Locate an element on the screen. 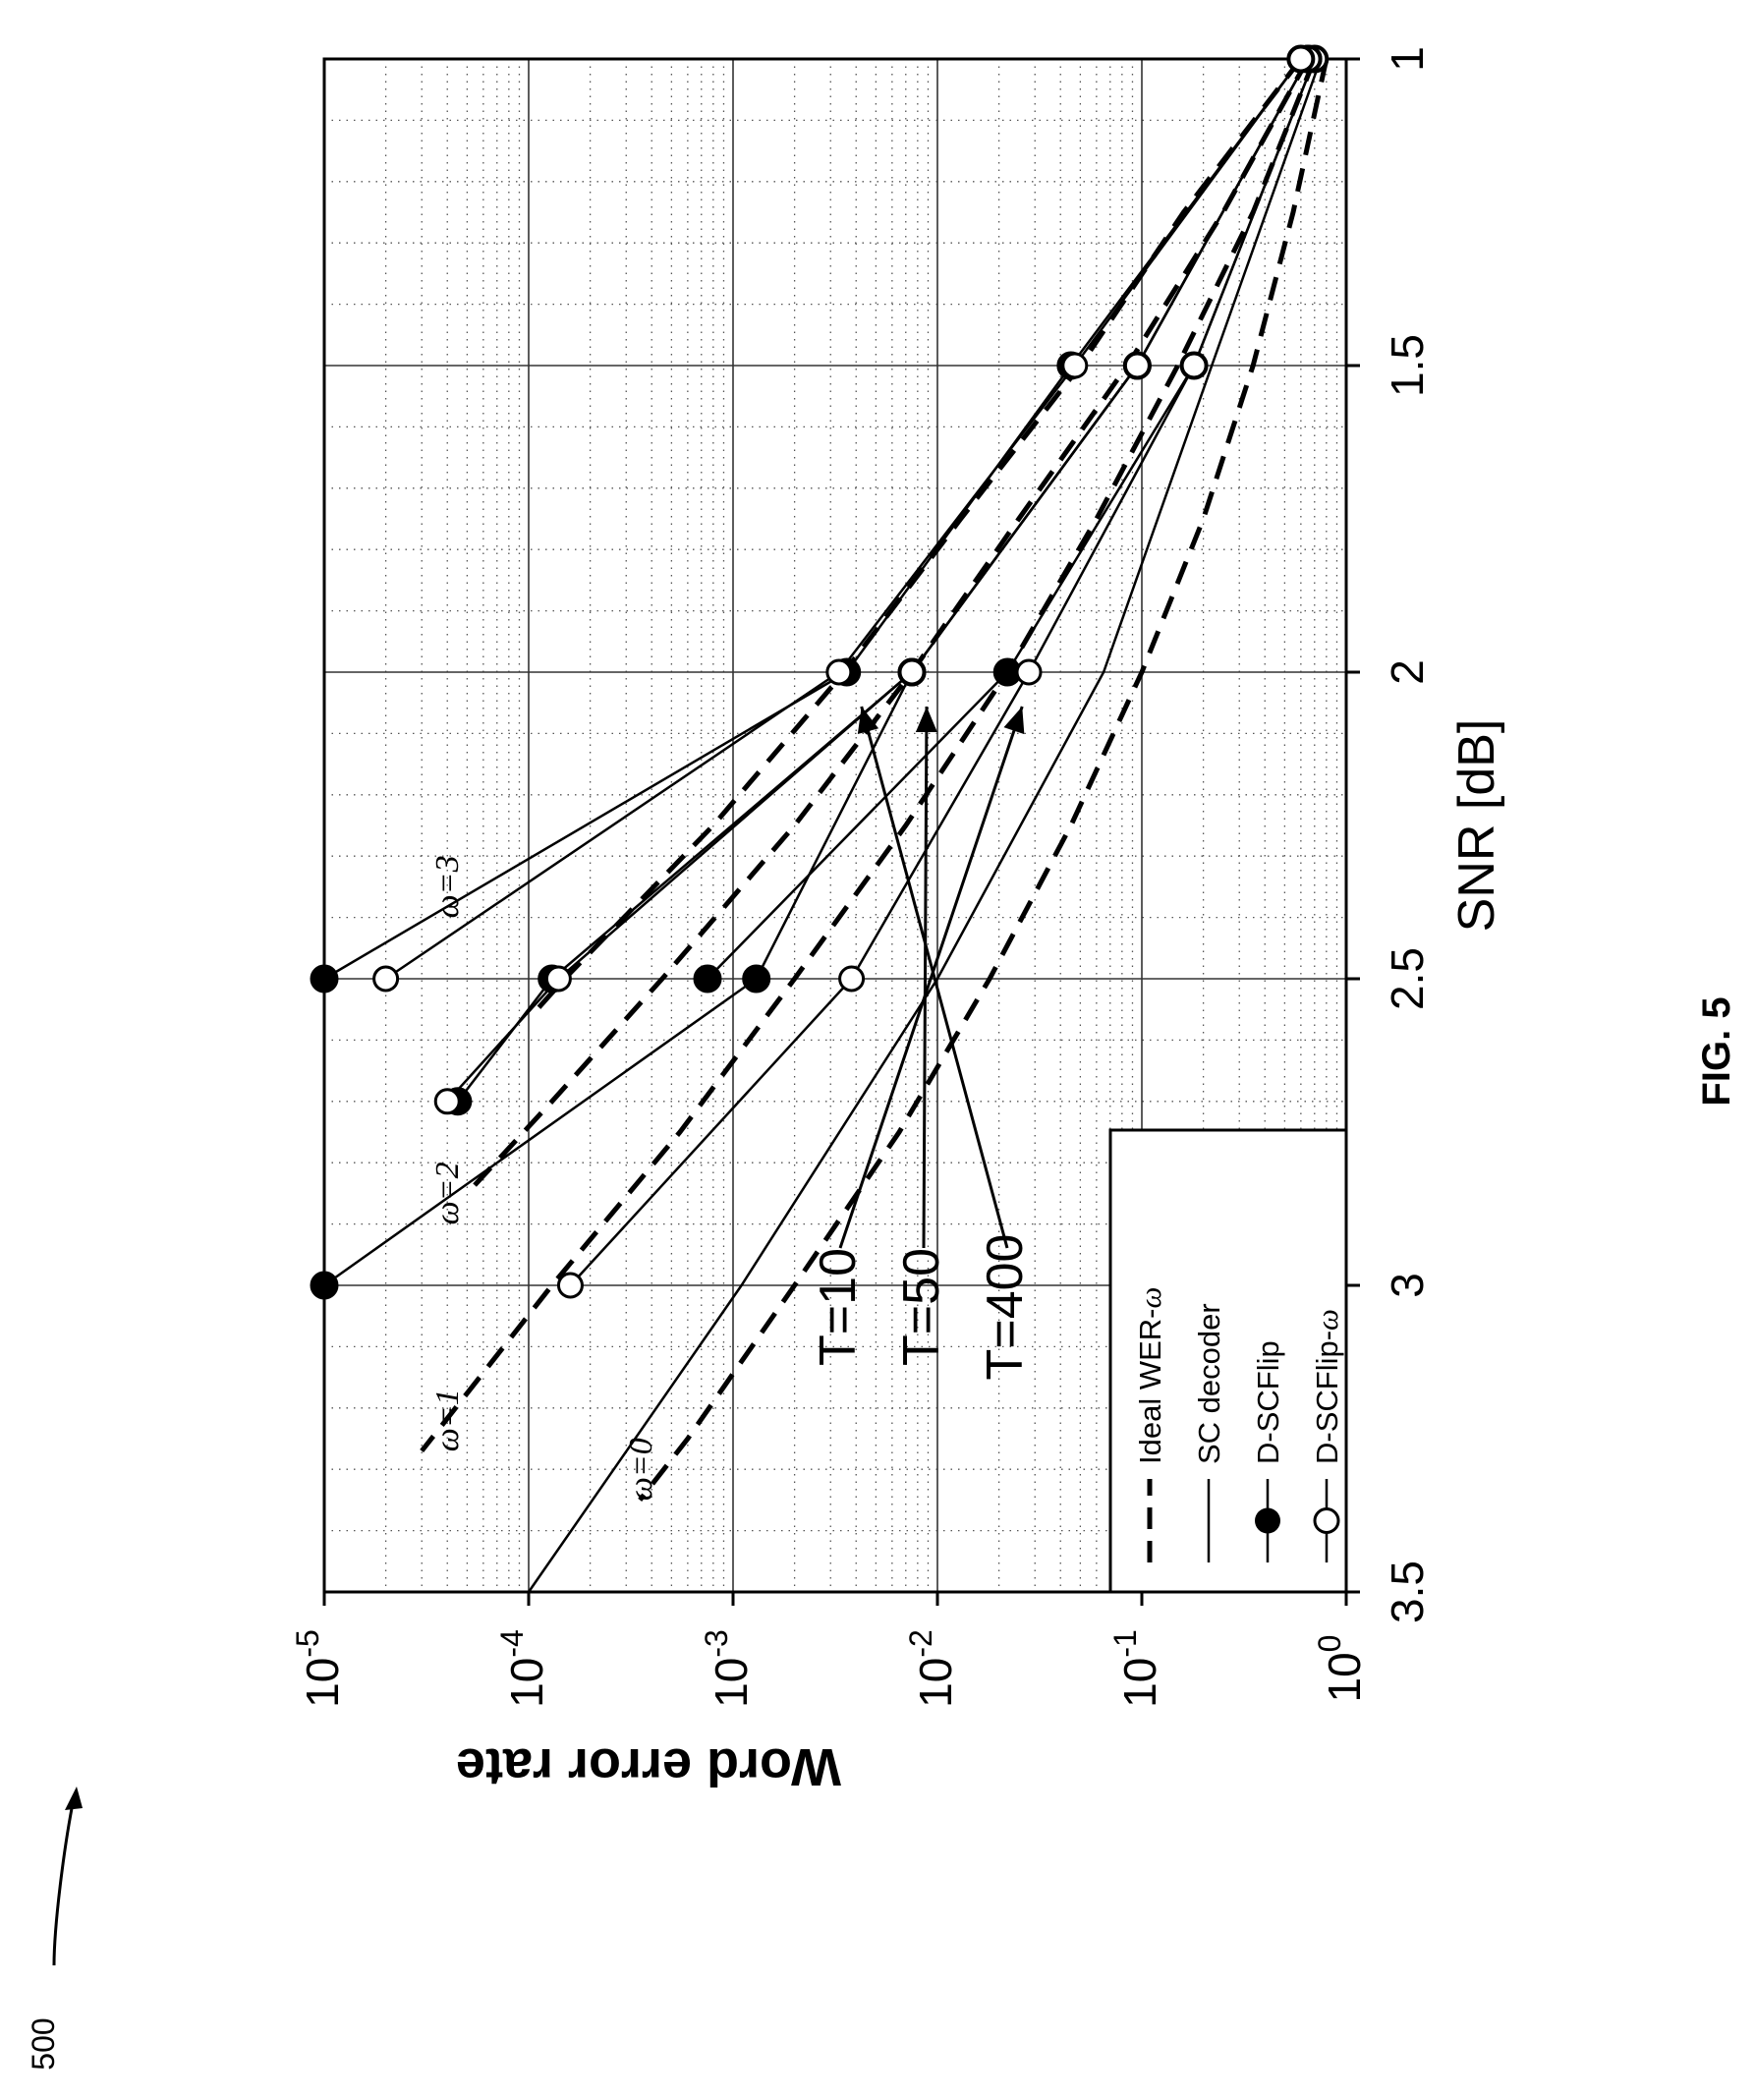 This screenshot has height=2100, width=1755. reference-leader-arrow is located at coordinates (64, 1881).